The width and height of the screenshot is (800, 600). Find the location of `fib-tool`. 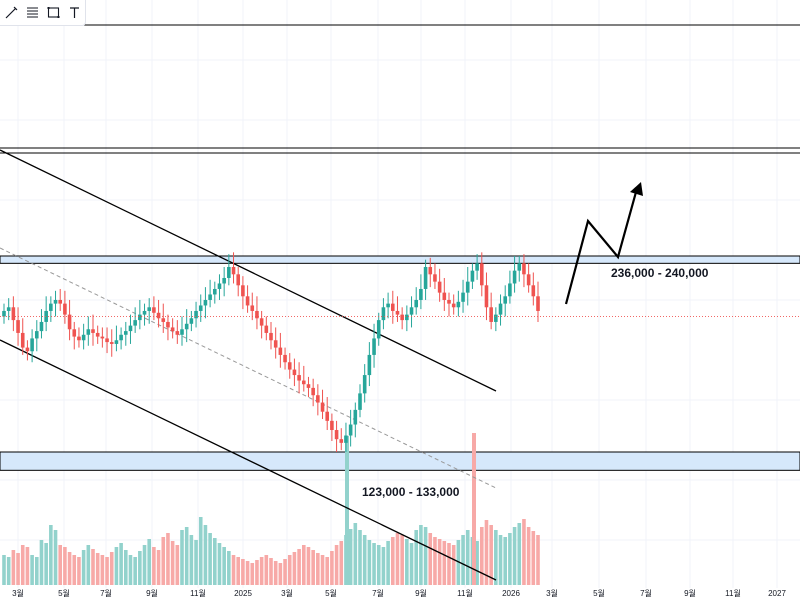

fib-tool is located at coordinates (32, 13).